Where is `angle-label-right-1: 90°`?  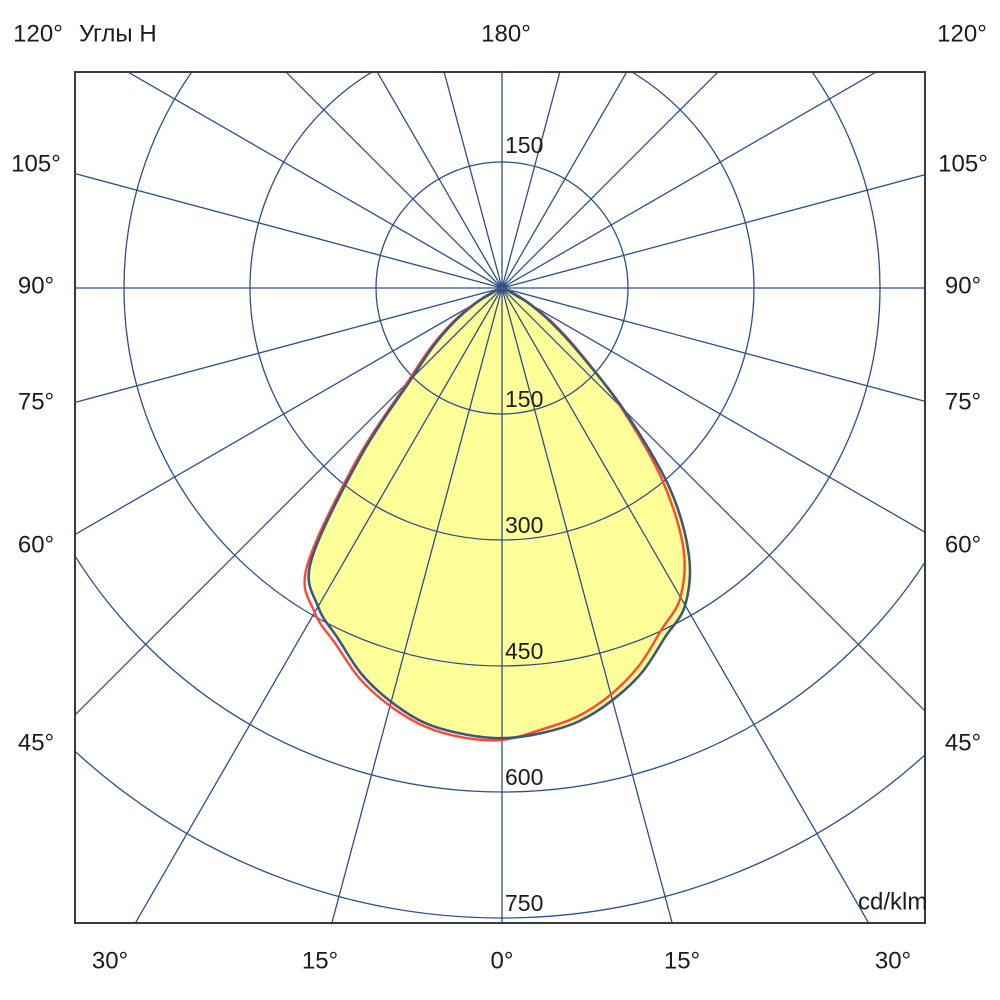 angle-label-right-1: 90° is located at coordinates (963, 286).